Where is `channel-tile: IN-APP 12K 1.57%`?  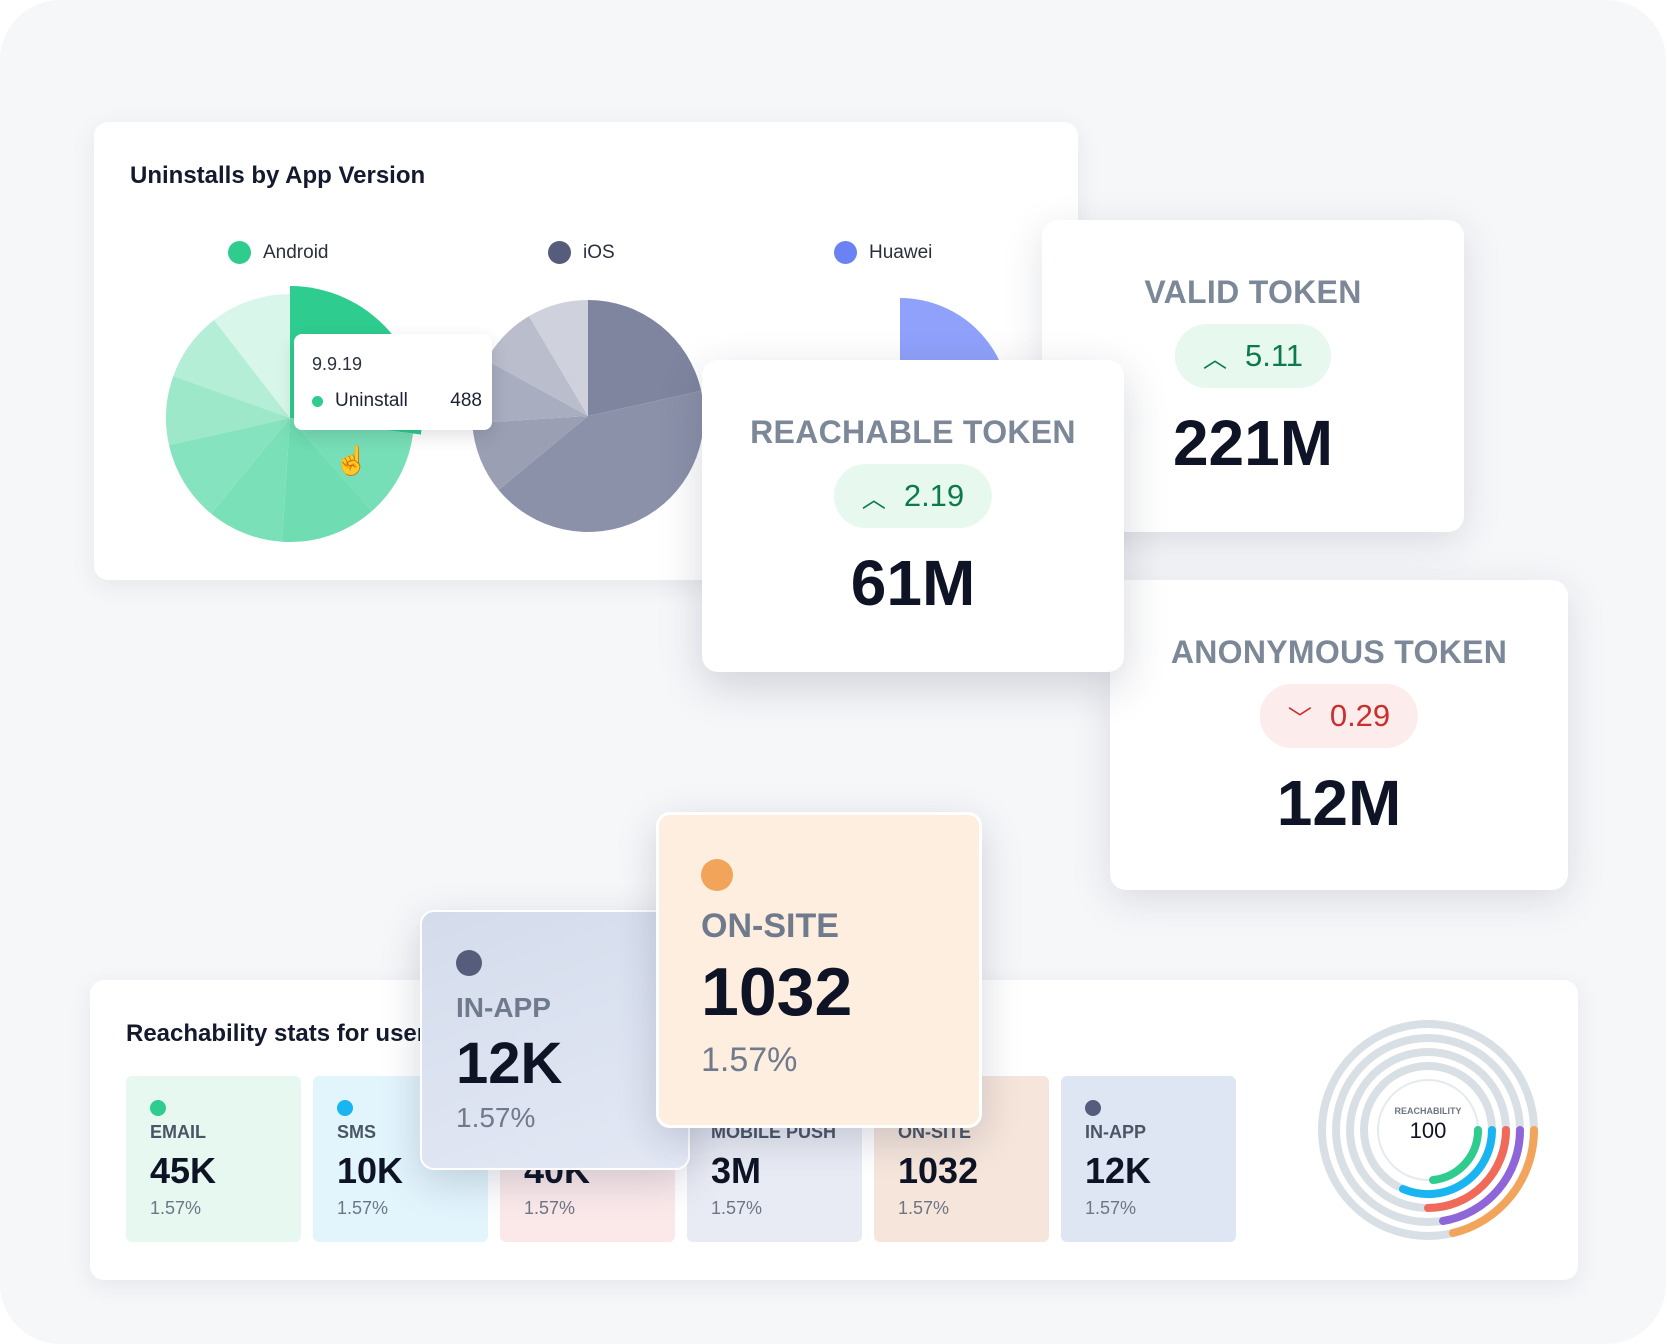
channel-tile: IN-APP 12K 1.57% is located at coordinates (1148, 1159).